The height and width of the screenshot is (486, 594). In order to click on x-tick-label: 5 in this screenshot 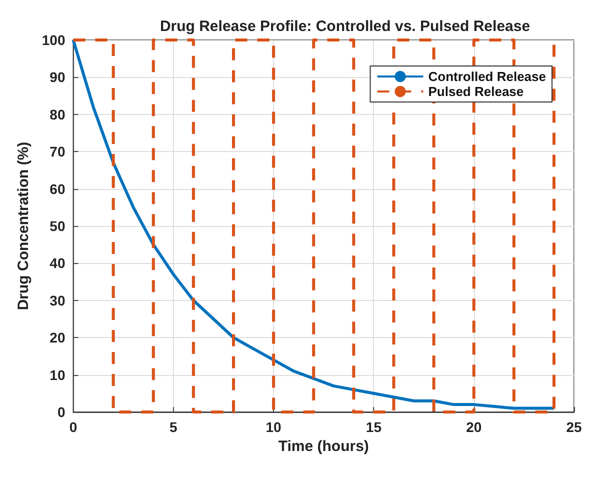, I will do `click(174, 427)`.